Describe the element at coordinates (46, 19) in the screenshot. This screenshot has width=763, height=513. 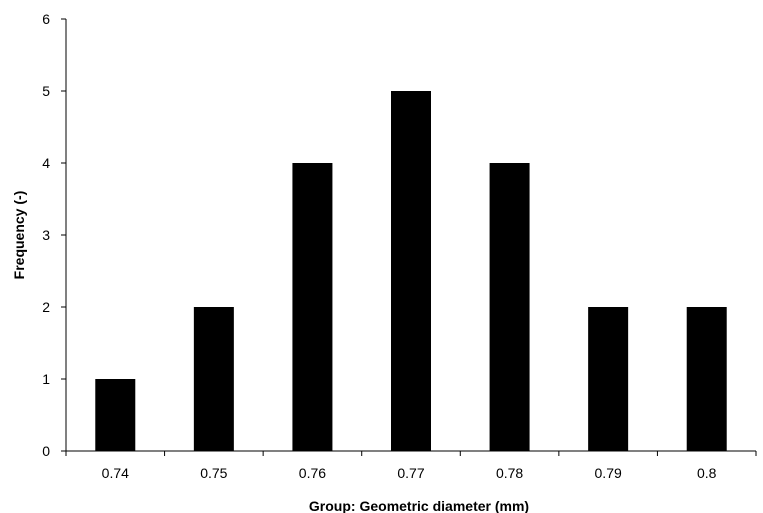
I see `y-tick-label: 6` at that location.